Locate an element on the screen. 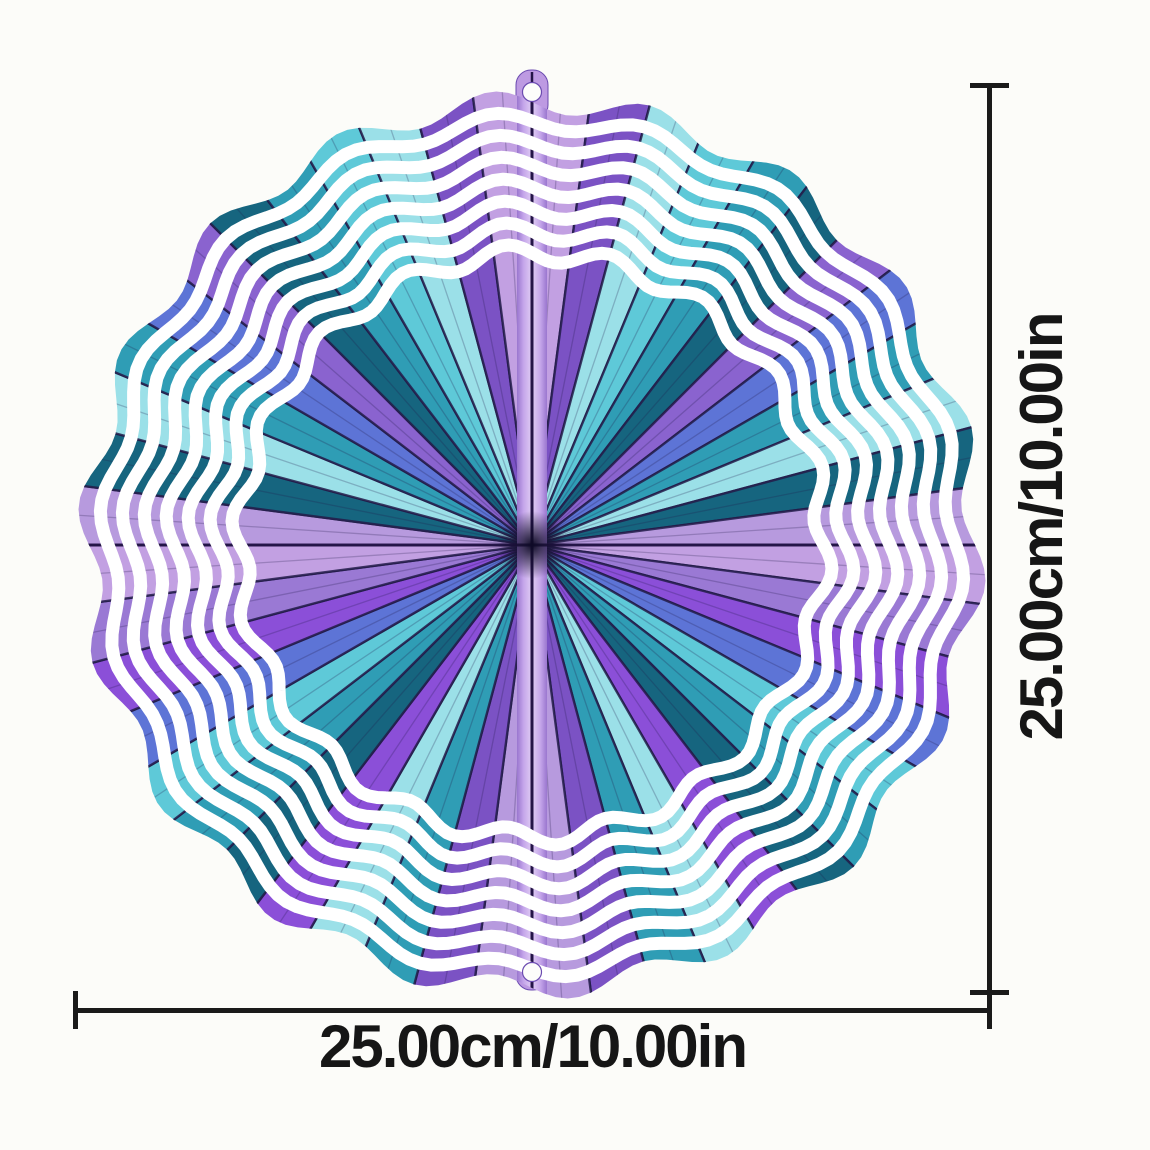  hanging-hole-bottom-icon is located at coordinates (532, 972).